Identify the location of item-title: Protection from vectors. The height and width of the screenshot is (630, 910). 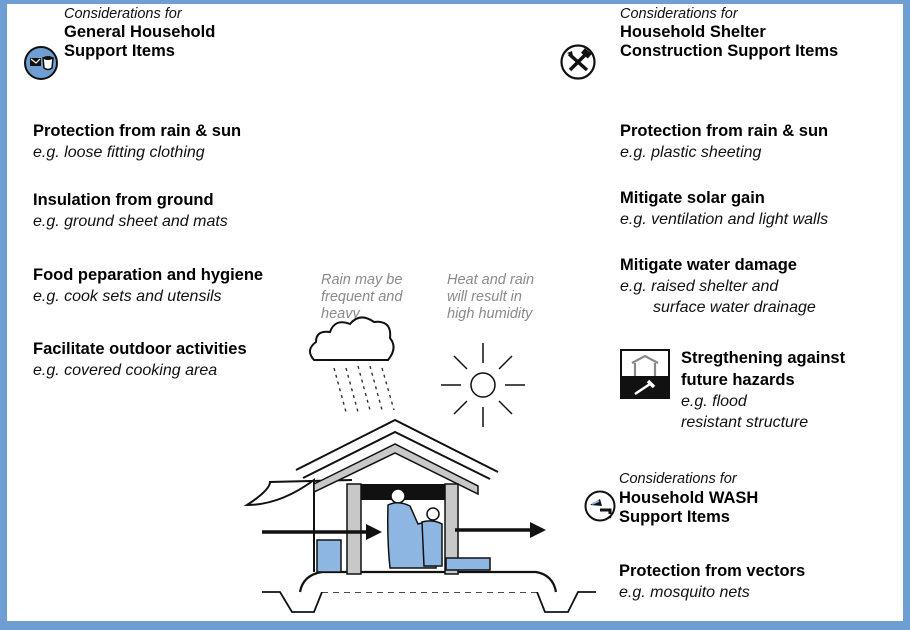
(712, 571).